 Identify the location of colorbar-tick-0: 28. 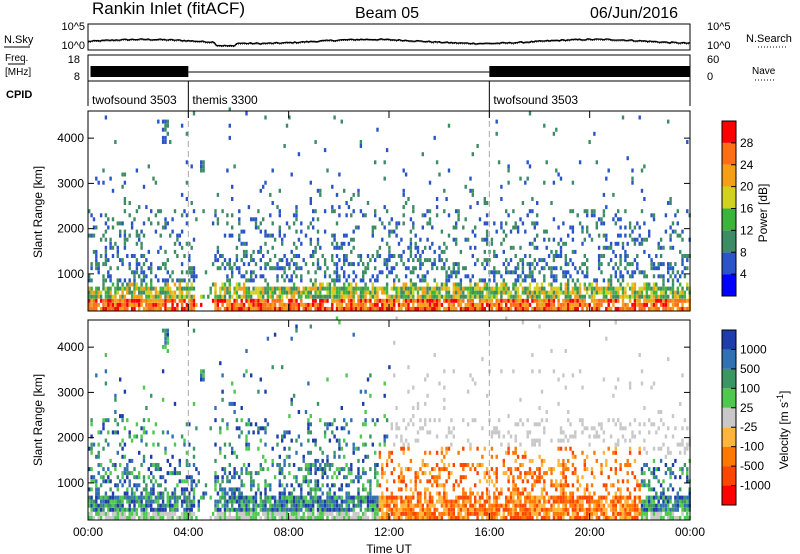
(747, 143).